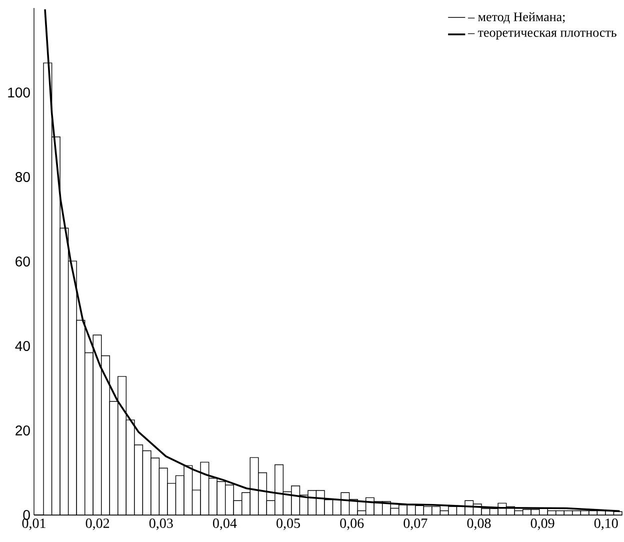  I want to click on legend-label: – теоретическая плотность, so click(542, 35).